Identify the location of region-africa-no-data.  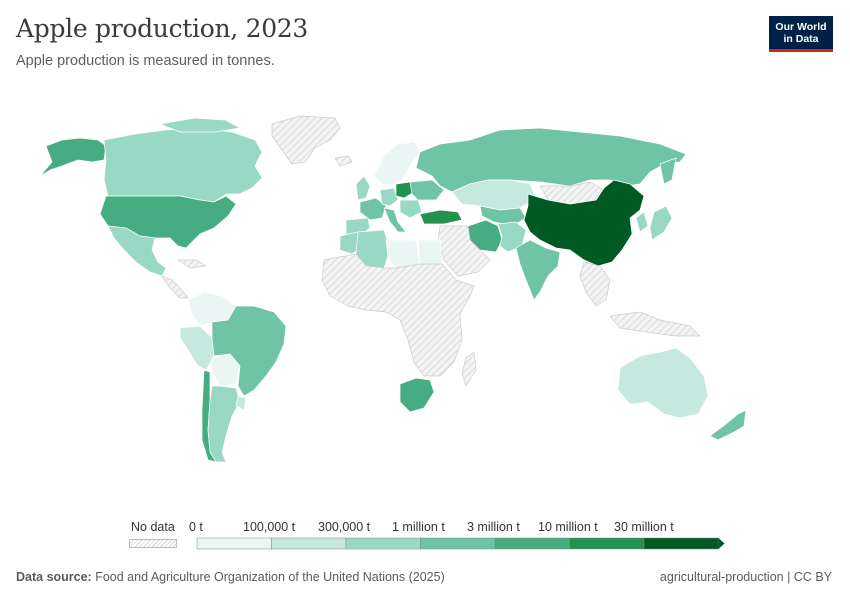
(398, 315).